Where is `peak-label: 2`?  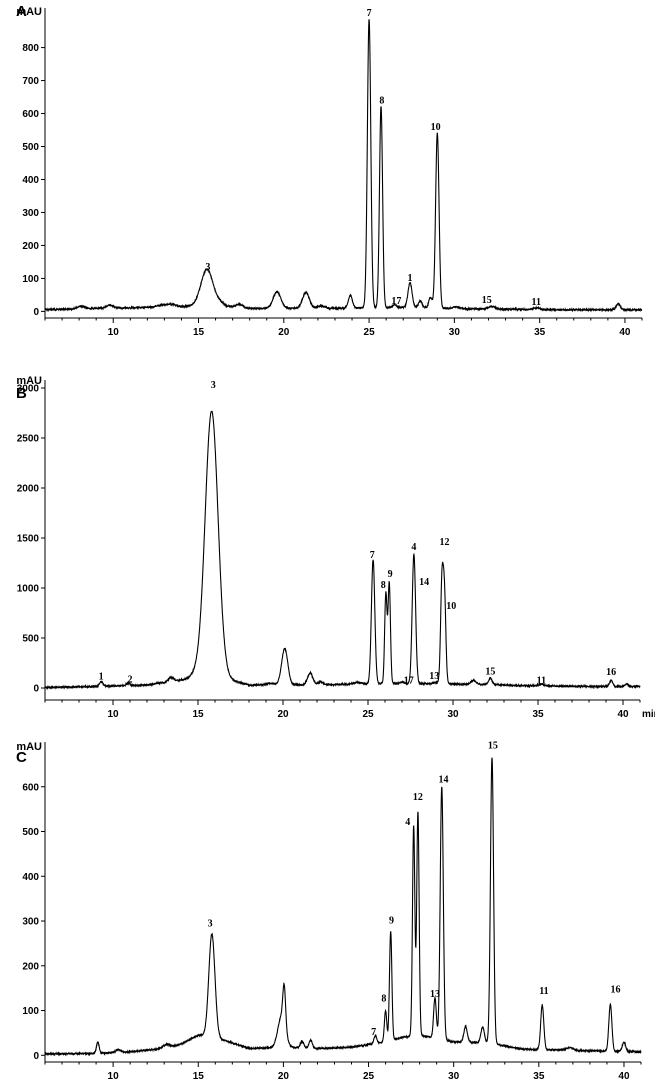 peak-label: 2 is located at coordinates (130, 680).